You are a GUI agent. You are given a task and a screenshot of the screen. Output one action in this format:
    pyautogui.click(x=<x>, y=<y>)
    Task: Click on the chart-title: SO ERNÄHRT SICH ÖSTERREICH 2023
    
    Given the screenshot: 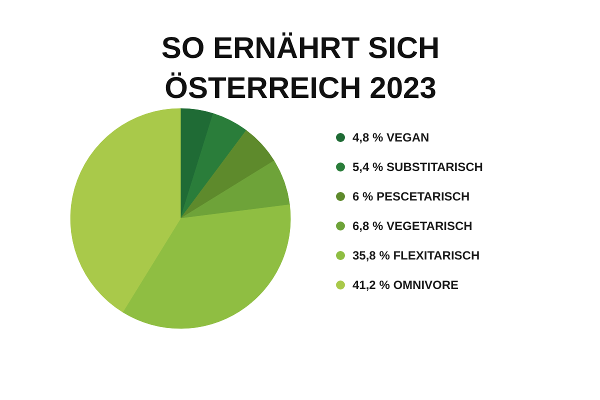 What is the action you would take?
    pyautogui.click(x=300, y=68)
    